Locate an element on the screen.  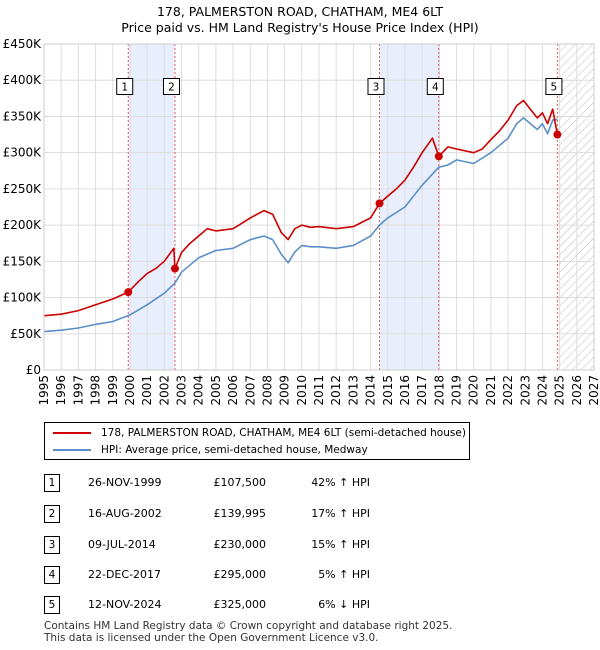
x-tick-label: 2005 is located at coordinates (216, 390).